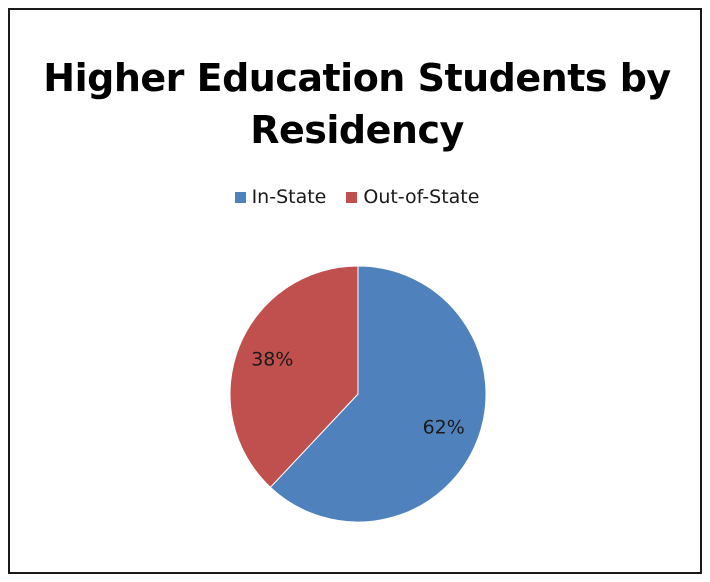 The width and height of the screenshot is (710, 582). I want to click on legend-swatch-out-of-state, so click(352, 197).